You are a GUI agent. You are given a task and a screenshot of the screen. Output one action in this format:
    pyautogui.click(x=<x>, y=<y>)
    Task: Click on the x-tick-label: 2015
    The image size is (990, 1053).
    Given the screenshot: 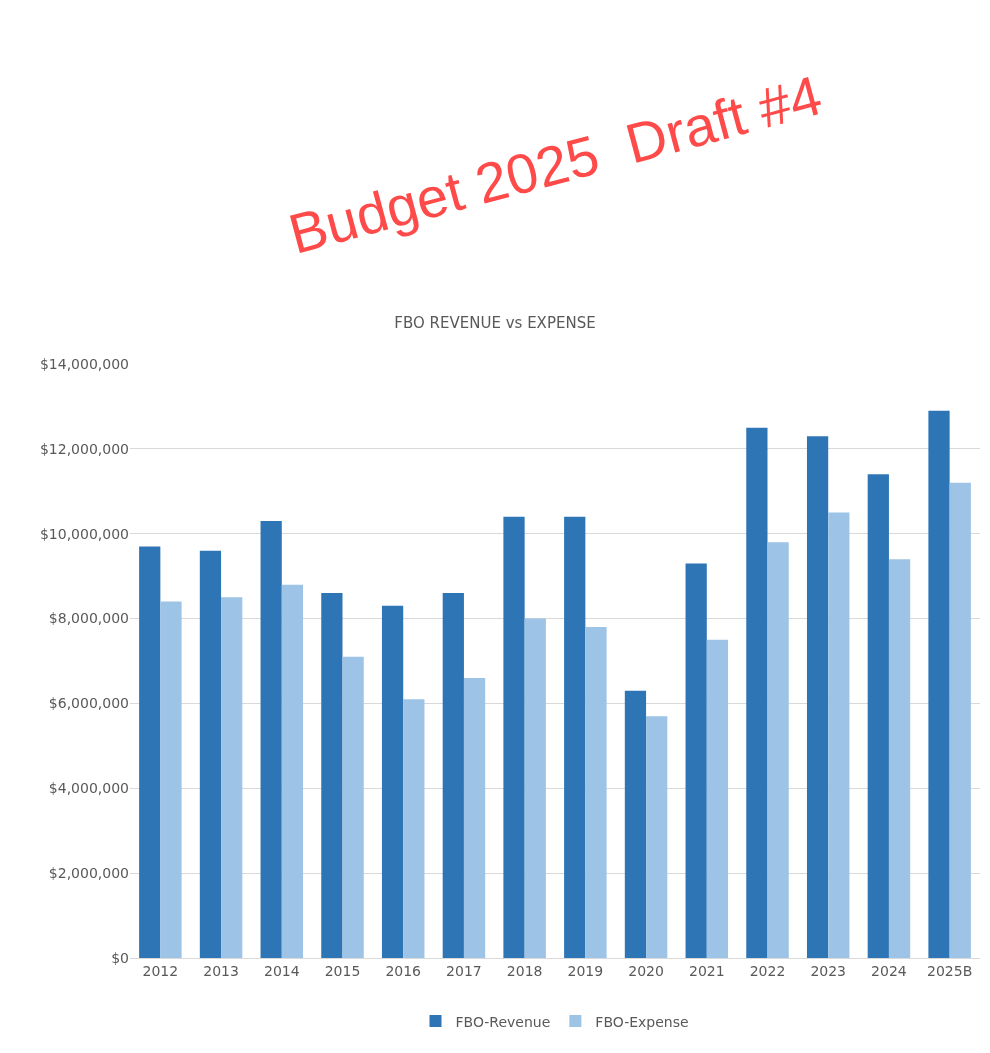 What is the action you would take?
    pyautogui.click(x=342, y=970)
    